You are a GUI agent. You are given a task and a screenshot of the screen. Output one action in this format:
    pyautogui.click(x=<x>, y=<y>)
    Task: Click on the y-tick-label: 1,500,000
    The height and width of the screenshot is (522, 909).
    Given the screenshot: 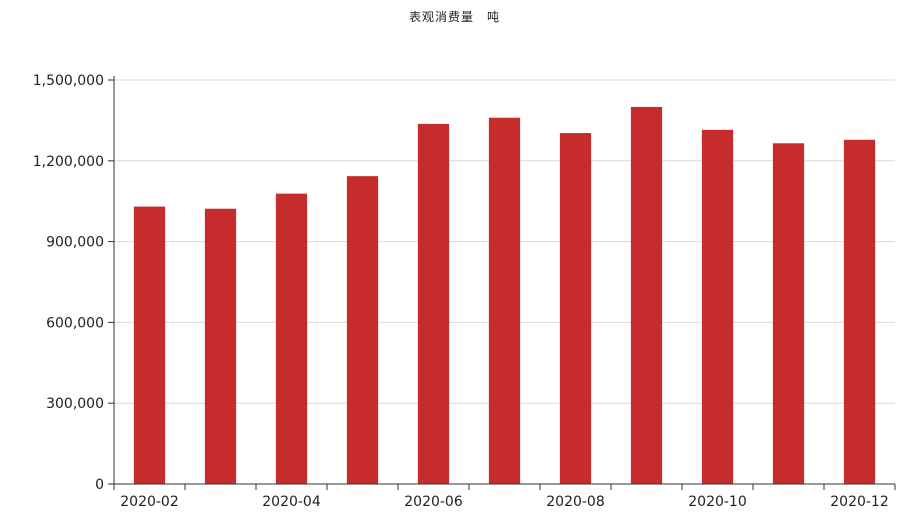 What is the action you would take?
    pyautogui.click(x=68, y=81)
    